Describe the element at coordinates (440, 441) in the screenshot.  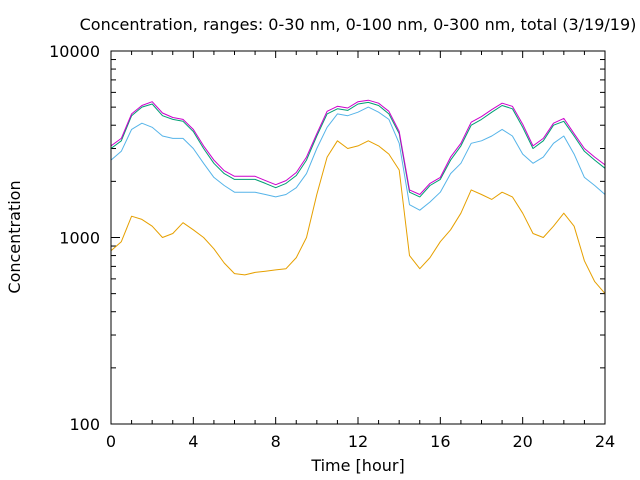
I see `x-tick-label: 16` at that location.